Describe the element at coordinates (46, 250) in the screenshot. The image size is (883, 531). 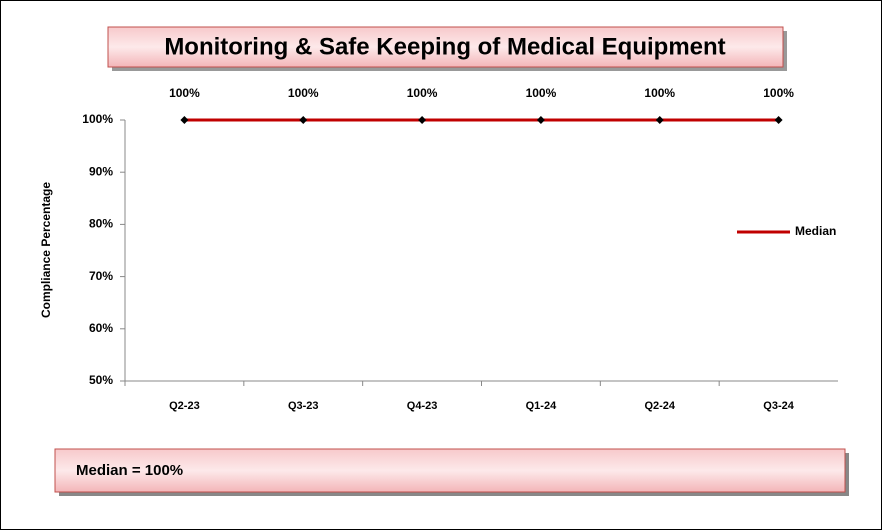
I see `y-axis-label: Compliance Percentage` at that location.